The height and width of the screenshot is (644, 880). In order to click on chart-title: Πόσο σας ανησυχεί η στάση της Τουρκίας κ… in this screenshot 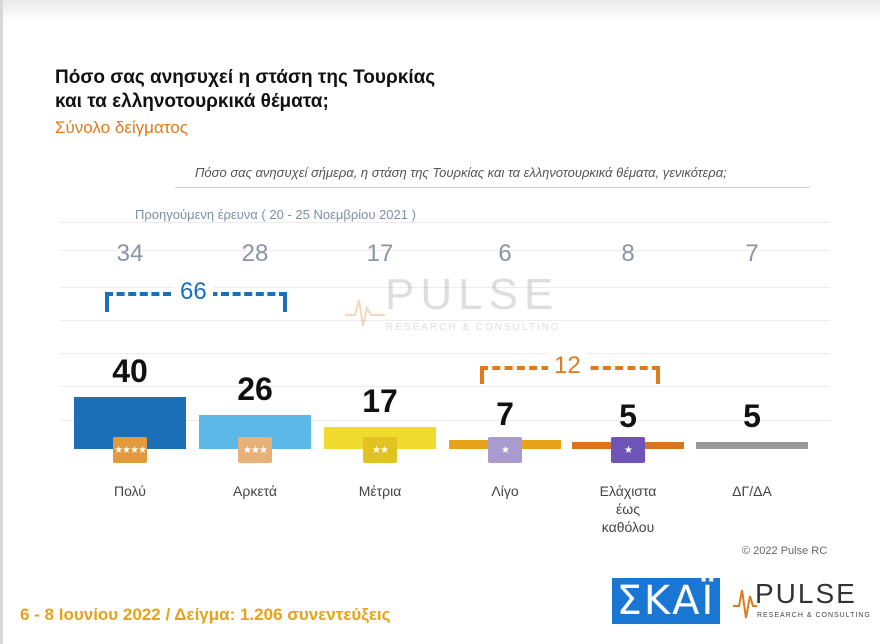, I will do `click(245, 90)`.